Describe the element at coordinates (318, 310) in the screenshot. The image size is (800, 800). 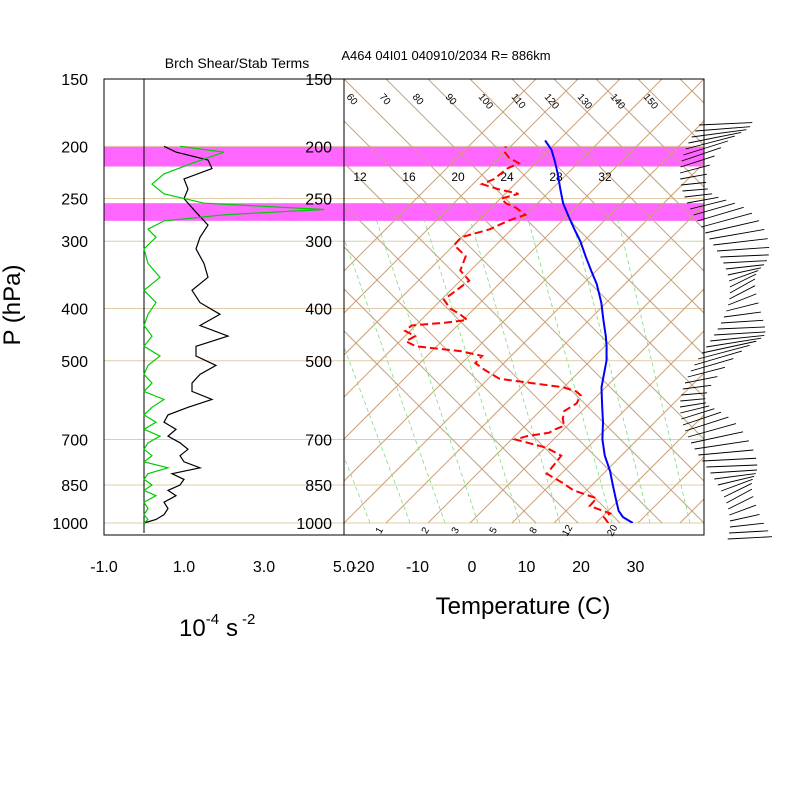
I see `skewt-y-tick-label: 400` at that location.